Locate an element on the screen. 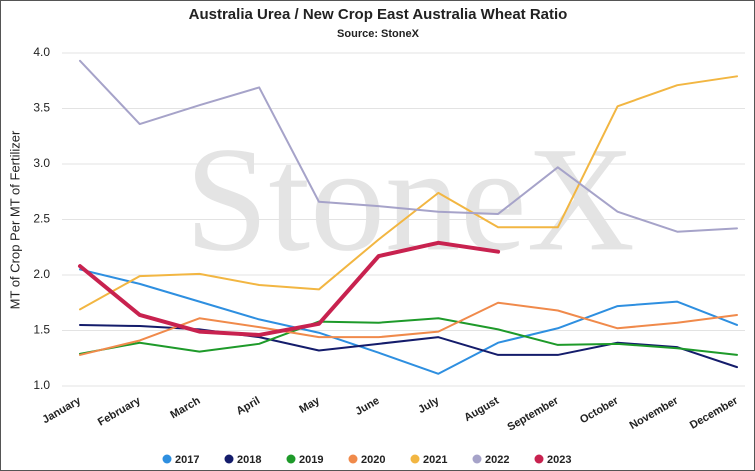 The width and height of the screenshot is (755, 471). y-tick-label: 4.0 is located at coordinates (41, 52).